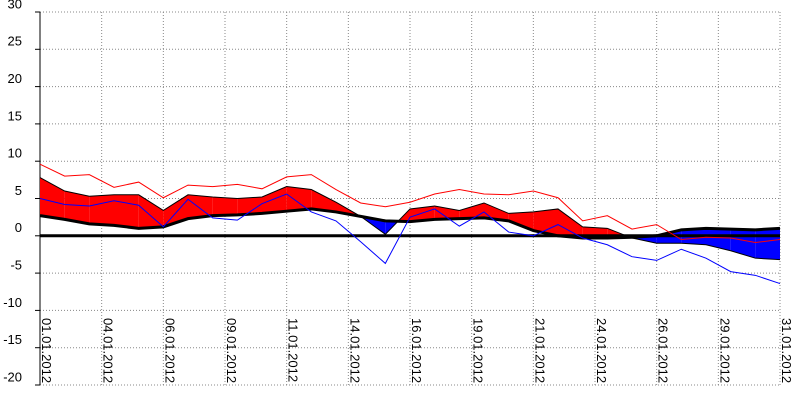  What do you see at coordinates (293, 350) in the screenshot?
I see `x-tick-label: 11.01.2012` at bounding box center [293, 350].